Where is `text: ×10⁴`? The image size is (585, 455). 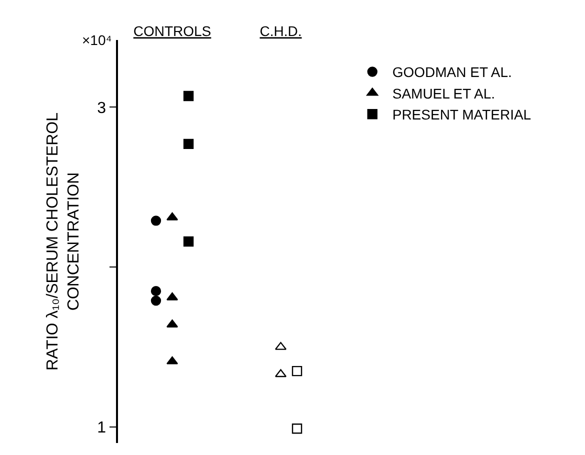
text: ×10⁴ is located at coordinates (97, 40).